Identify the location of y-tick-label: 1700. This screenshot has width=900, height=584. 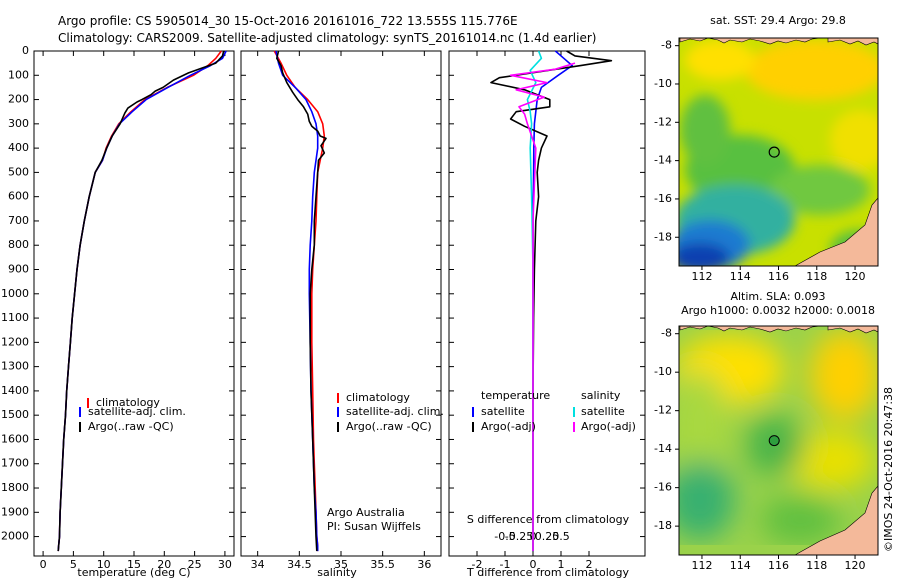
(15, 463).